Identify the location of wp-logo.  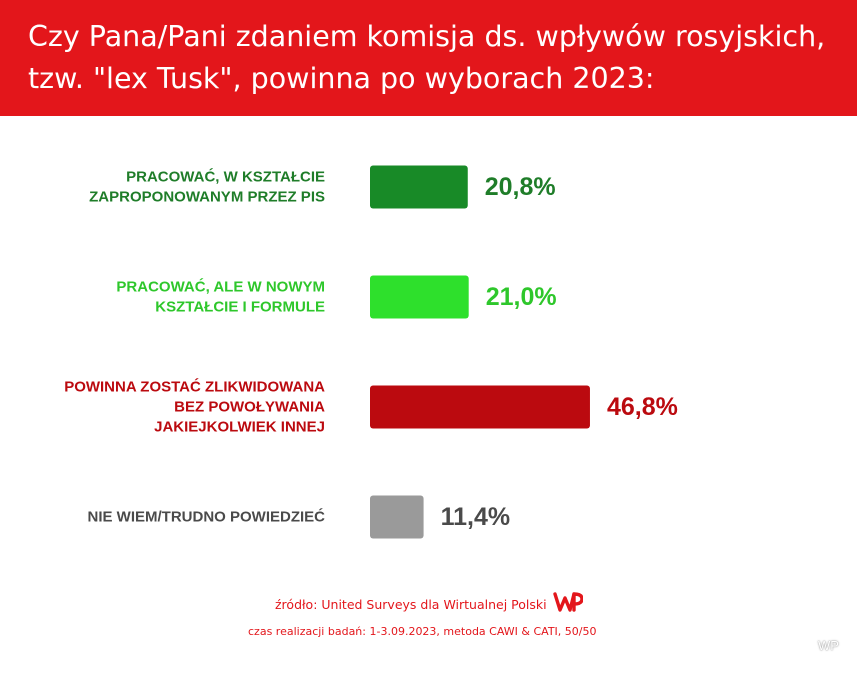
(568, 602).